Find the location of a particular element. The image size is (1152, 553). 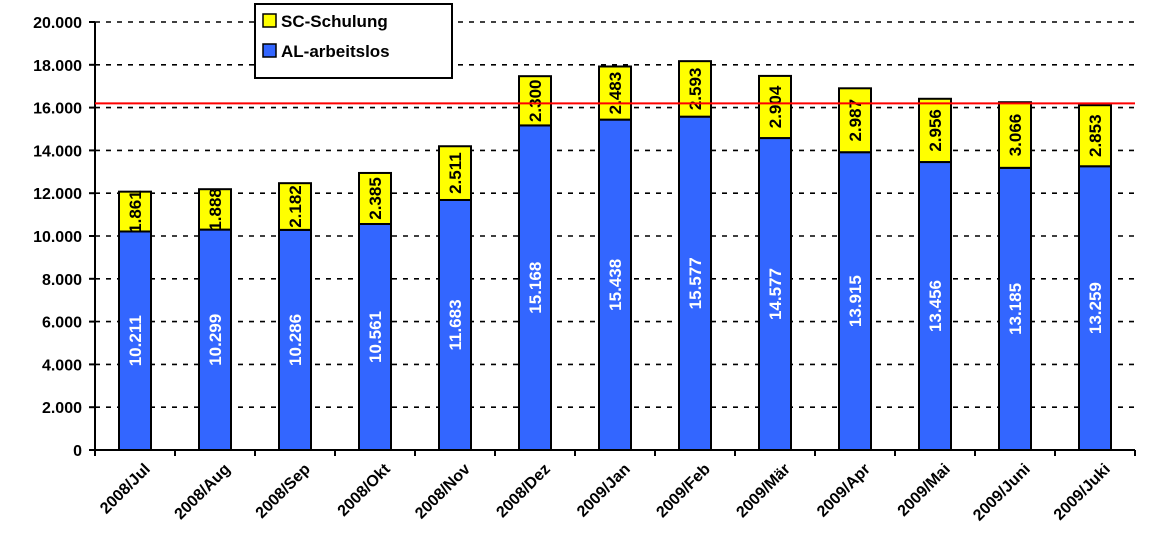

x-tick-label: 2008/Nov is located at coordinates (443, 492).